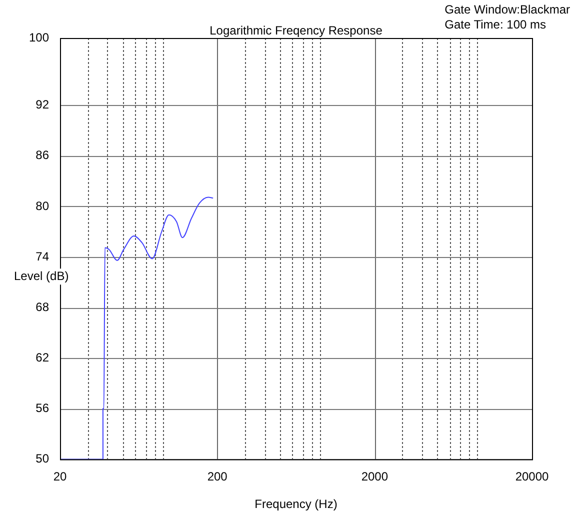 This screenshot has width=574, height=520. What do you see at coordinates (296, 30) in the screenshot?
I see `chart-title: Logarithmic Freqency Response` at bounding box center [296, 30].